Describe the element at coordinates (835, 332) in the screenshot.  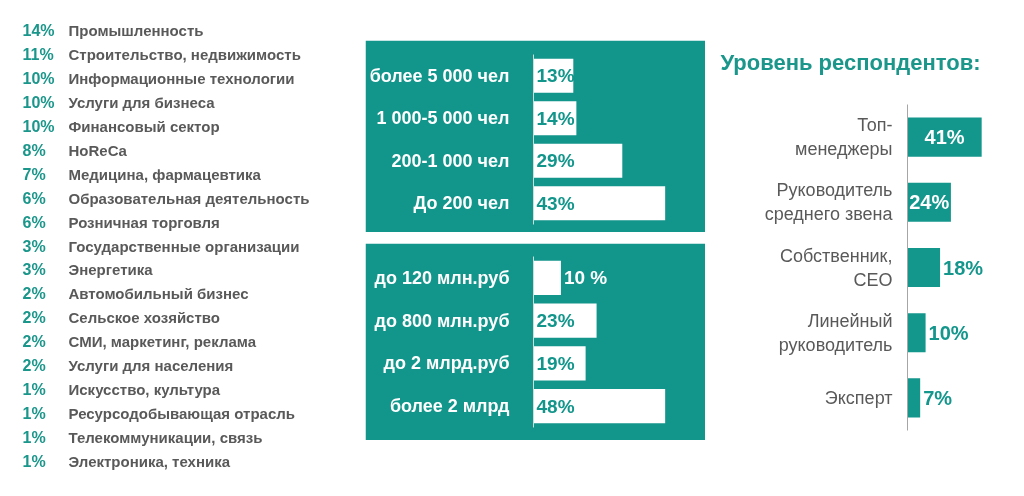
I see `y-tick-label: Линейный руководитель` at that location.